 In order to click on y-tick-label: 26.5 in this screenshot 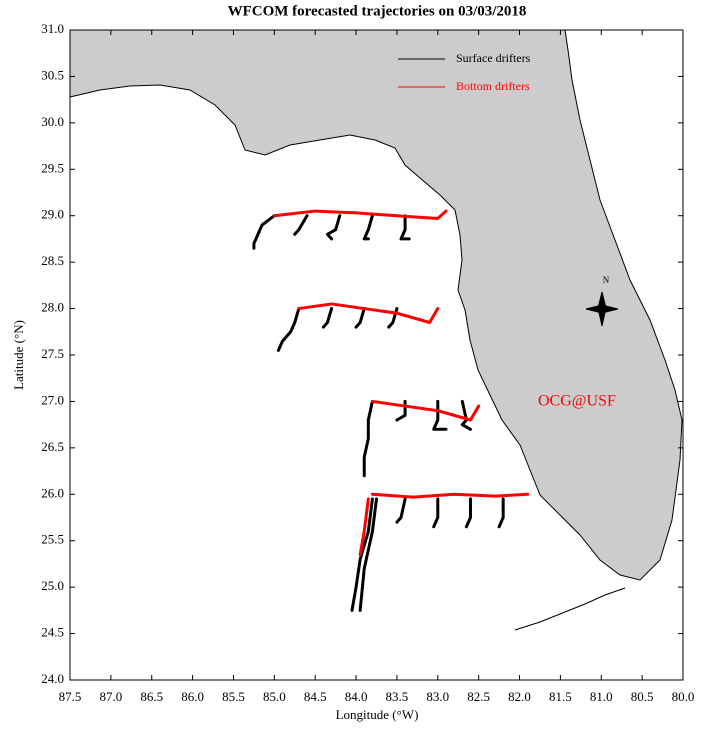, I will do `click(52, 446)`.